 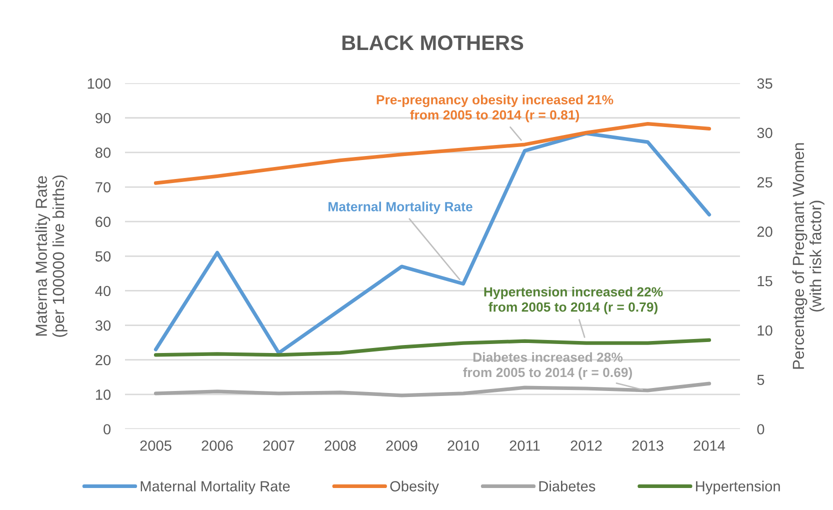 I want to click on x-tick-label: 2006, so click(x=217, y=445).